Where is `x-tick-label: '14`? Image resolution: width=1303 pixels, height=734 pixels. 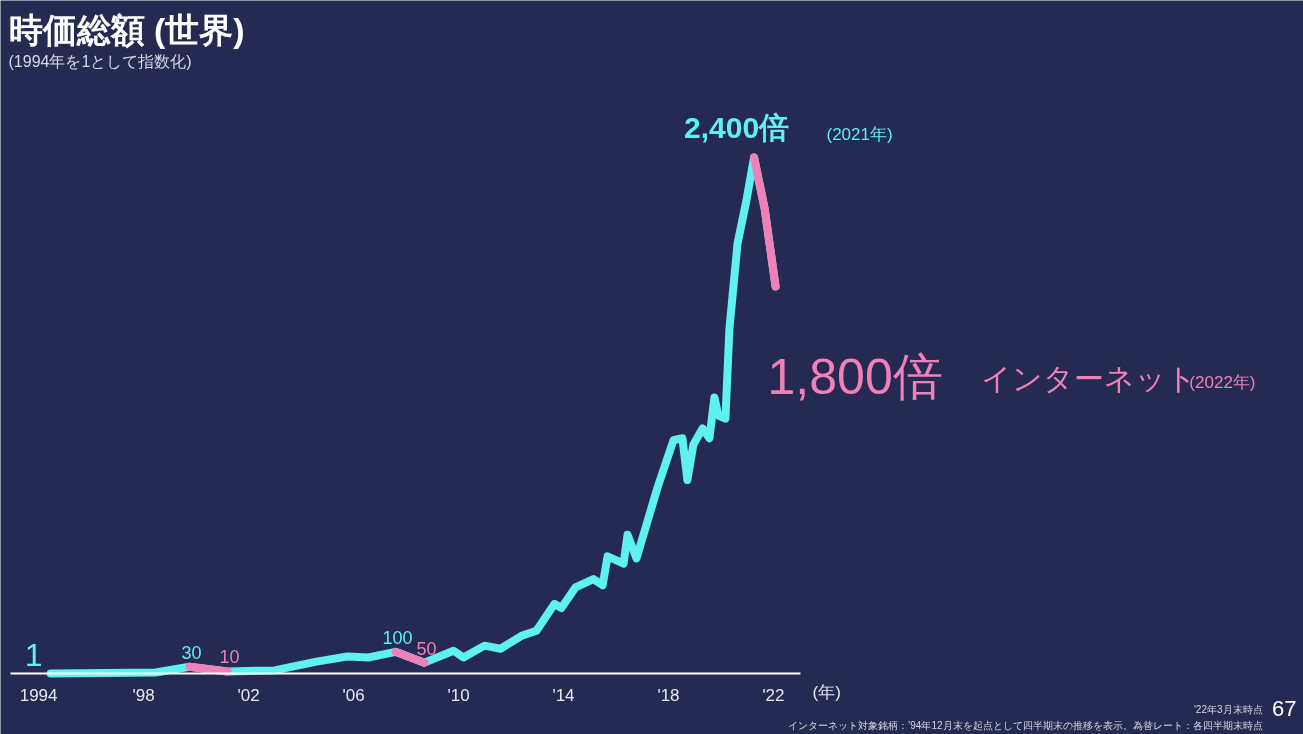 x-tick-label: '14 is located at coordinates (563, 695).